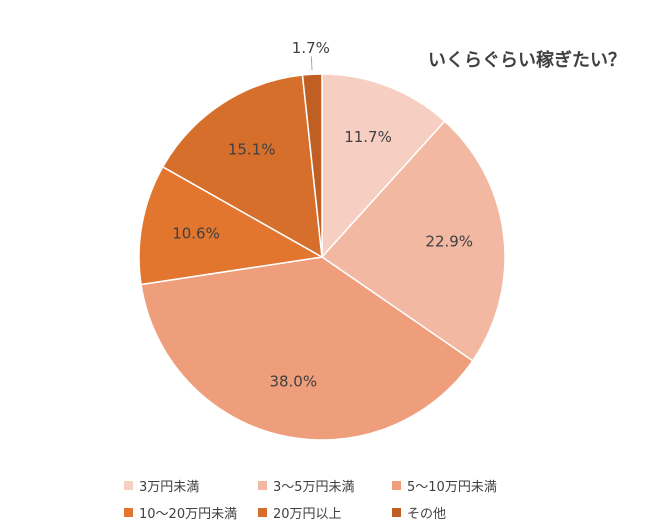 The height and width of the screenshot is (529, 650). I want to click on legend-item: 10～20万円未満, so click(191, 512).